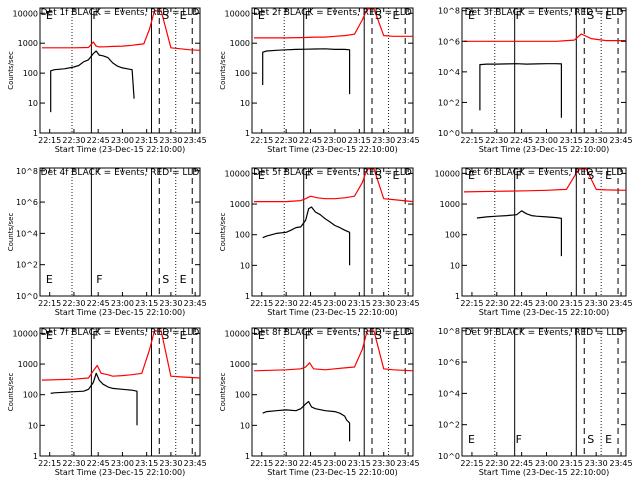 The image size is (640, 480). What do you see at coordinates (332, 13) in the screenshot?
I see `chart-title: Det 2f BLACK = Events, RED = LLD` at bounding box center [332, 13].